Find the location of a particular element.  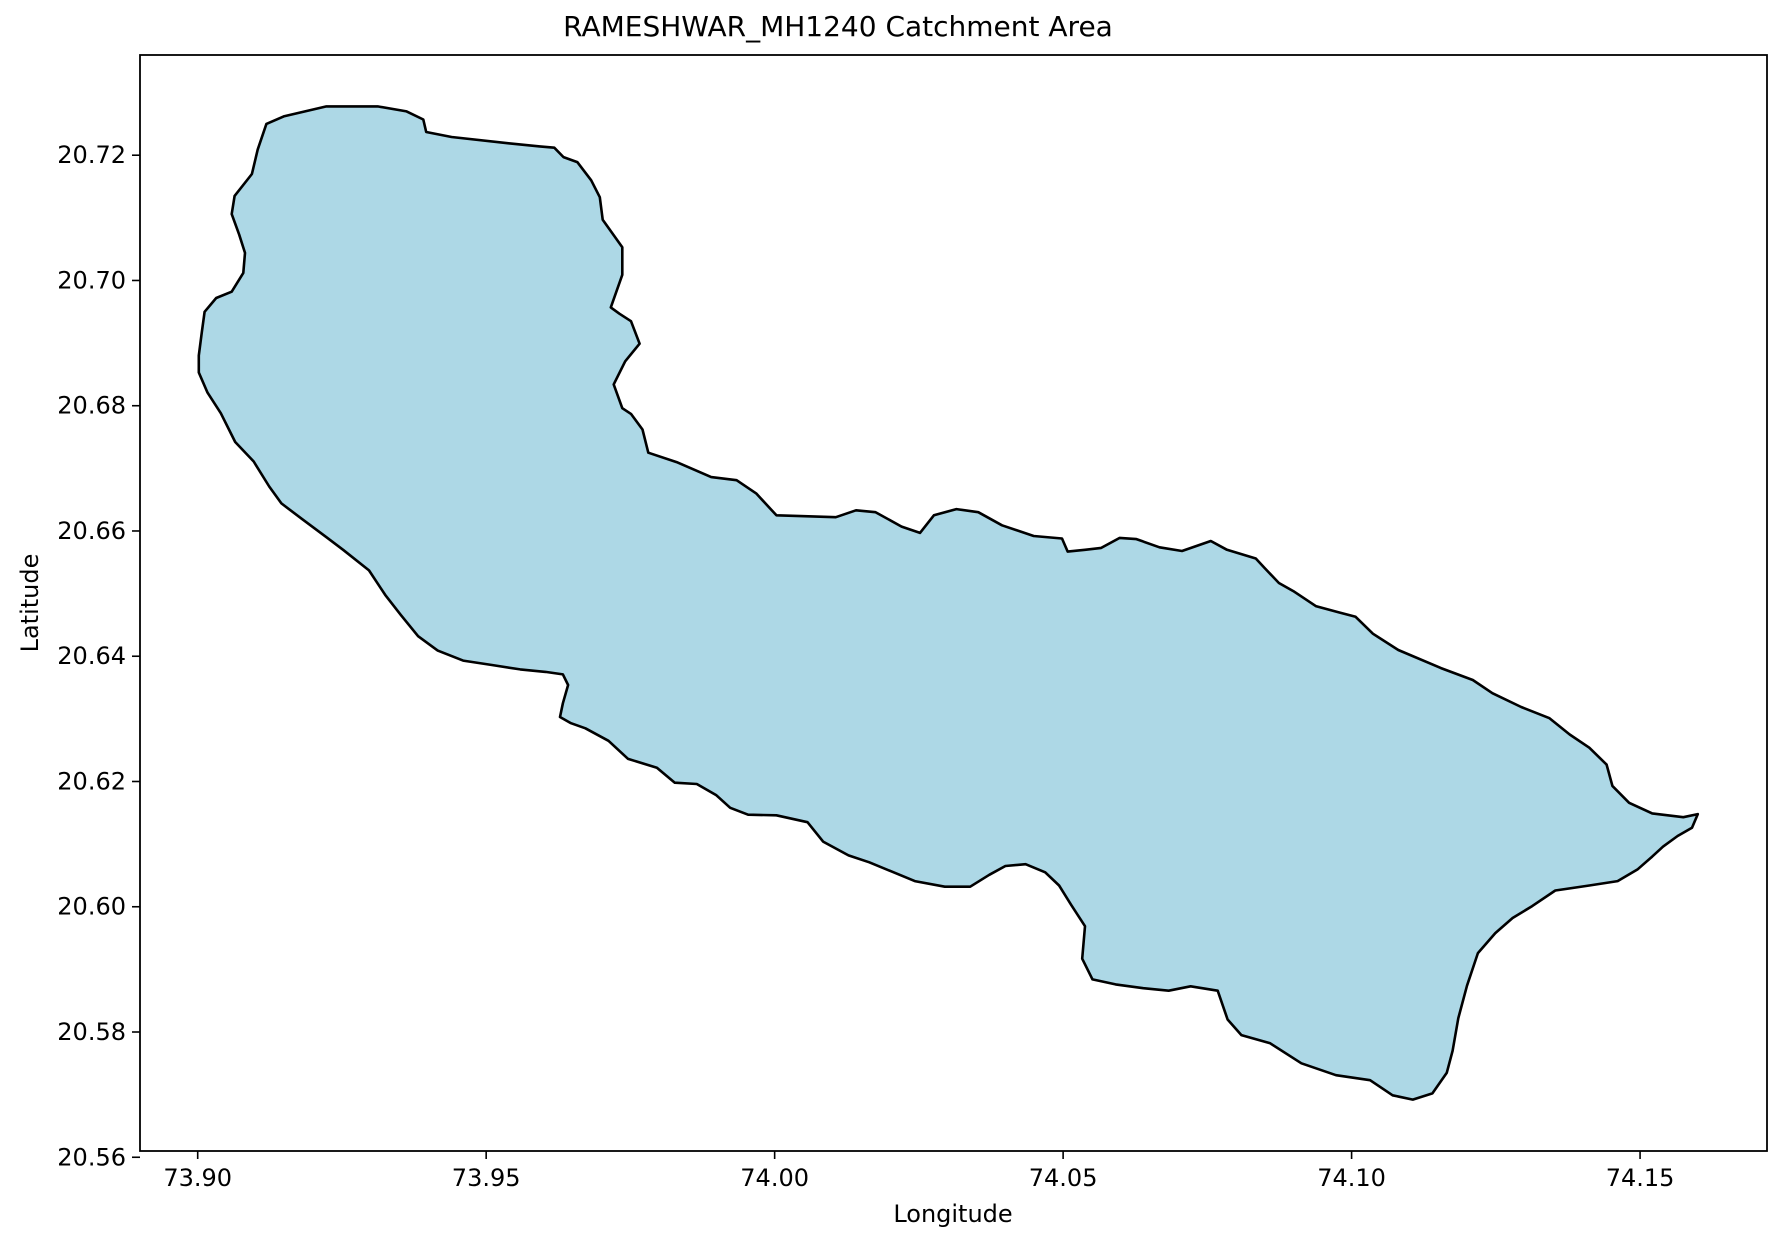

y-tick-label: 20.60 is located at coordinates (91, 907).